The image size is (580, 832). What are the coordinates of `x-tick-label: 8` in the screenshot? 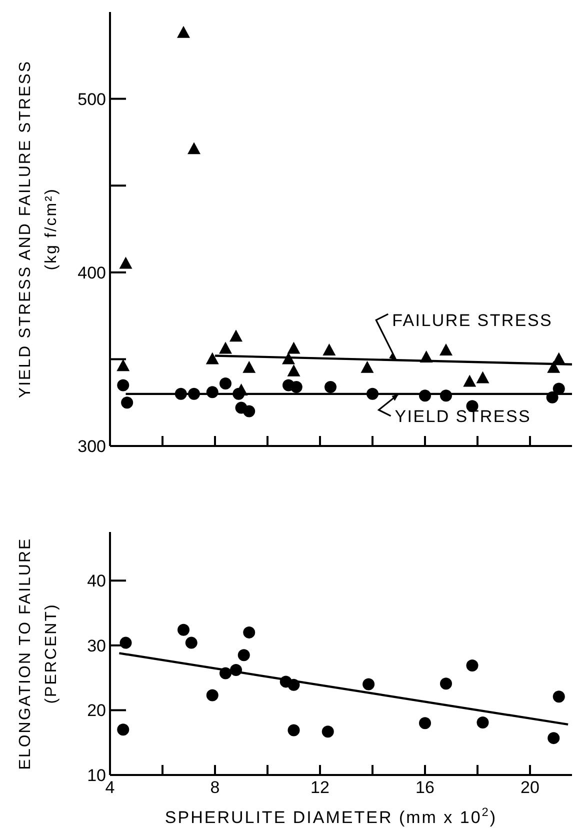 It's located at (215, 788).